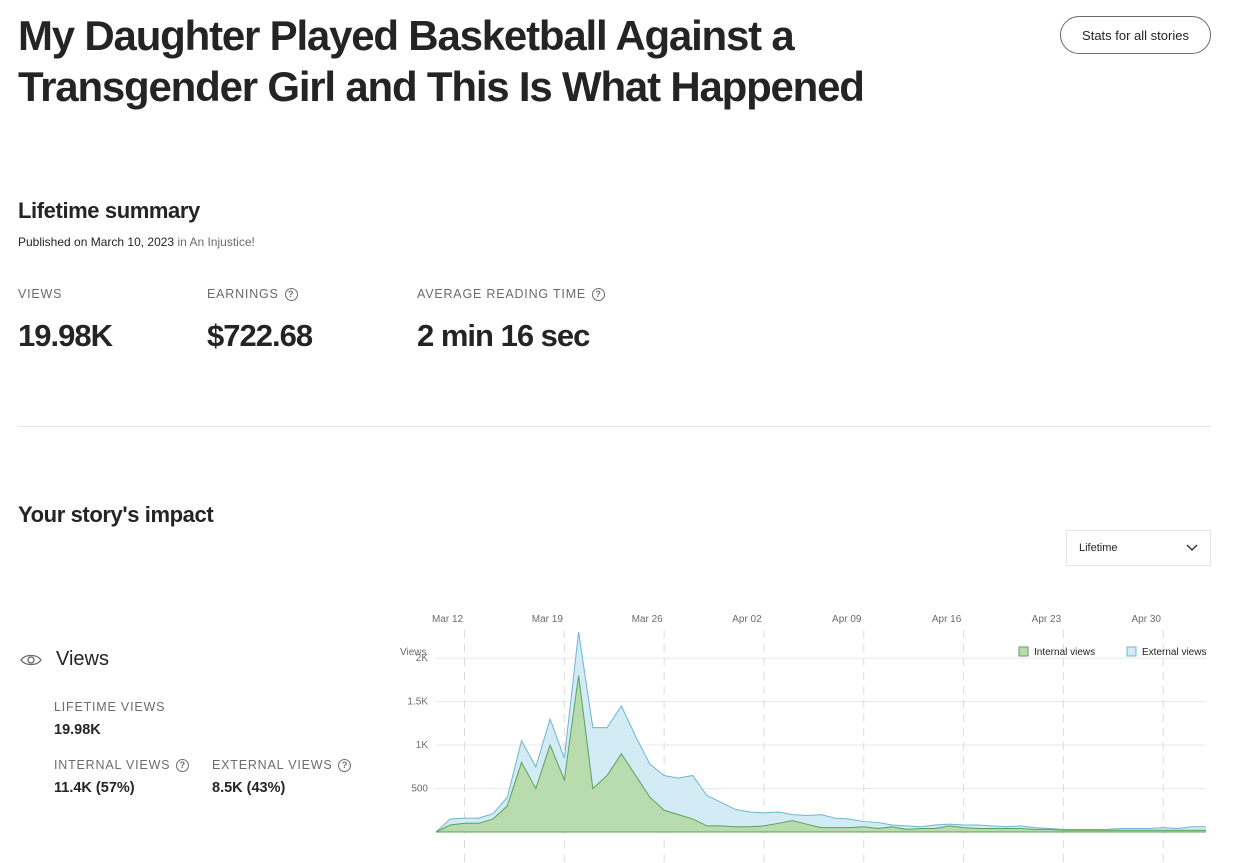  Describe the element at coordinates (847, 619) in the screenshot. I see `x-tick-label: Apr 09` at that location.